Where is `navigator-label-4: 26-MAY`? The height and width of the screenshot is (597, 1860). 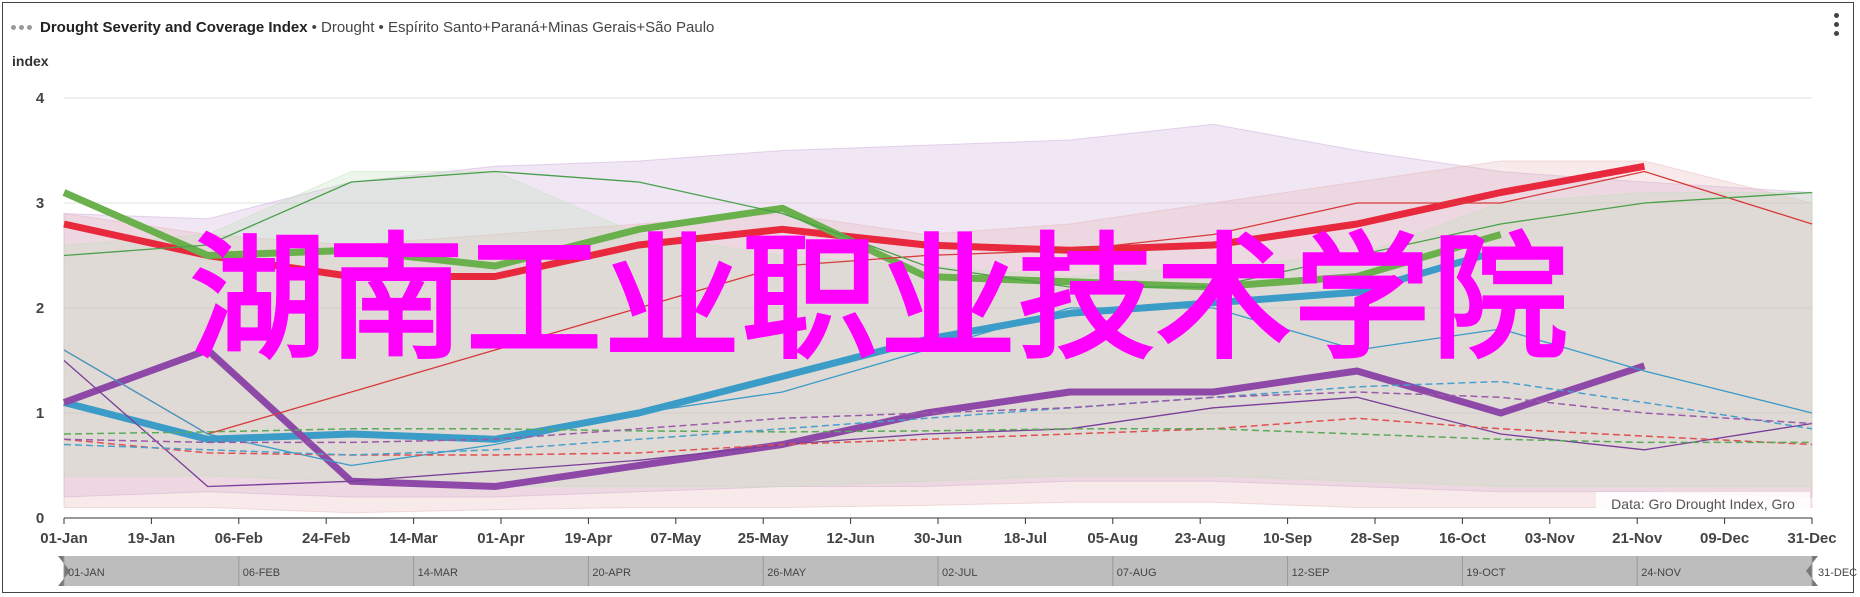 navigator-label-4: 26-MAY is located at coordinates (787, 573).